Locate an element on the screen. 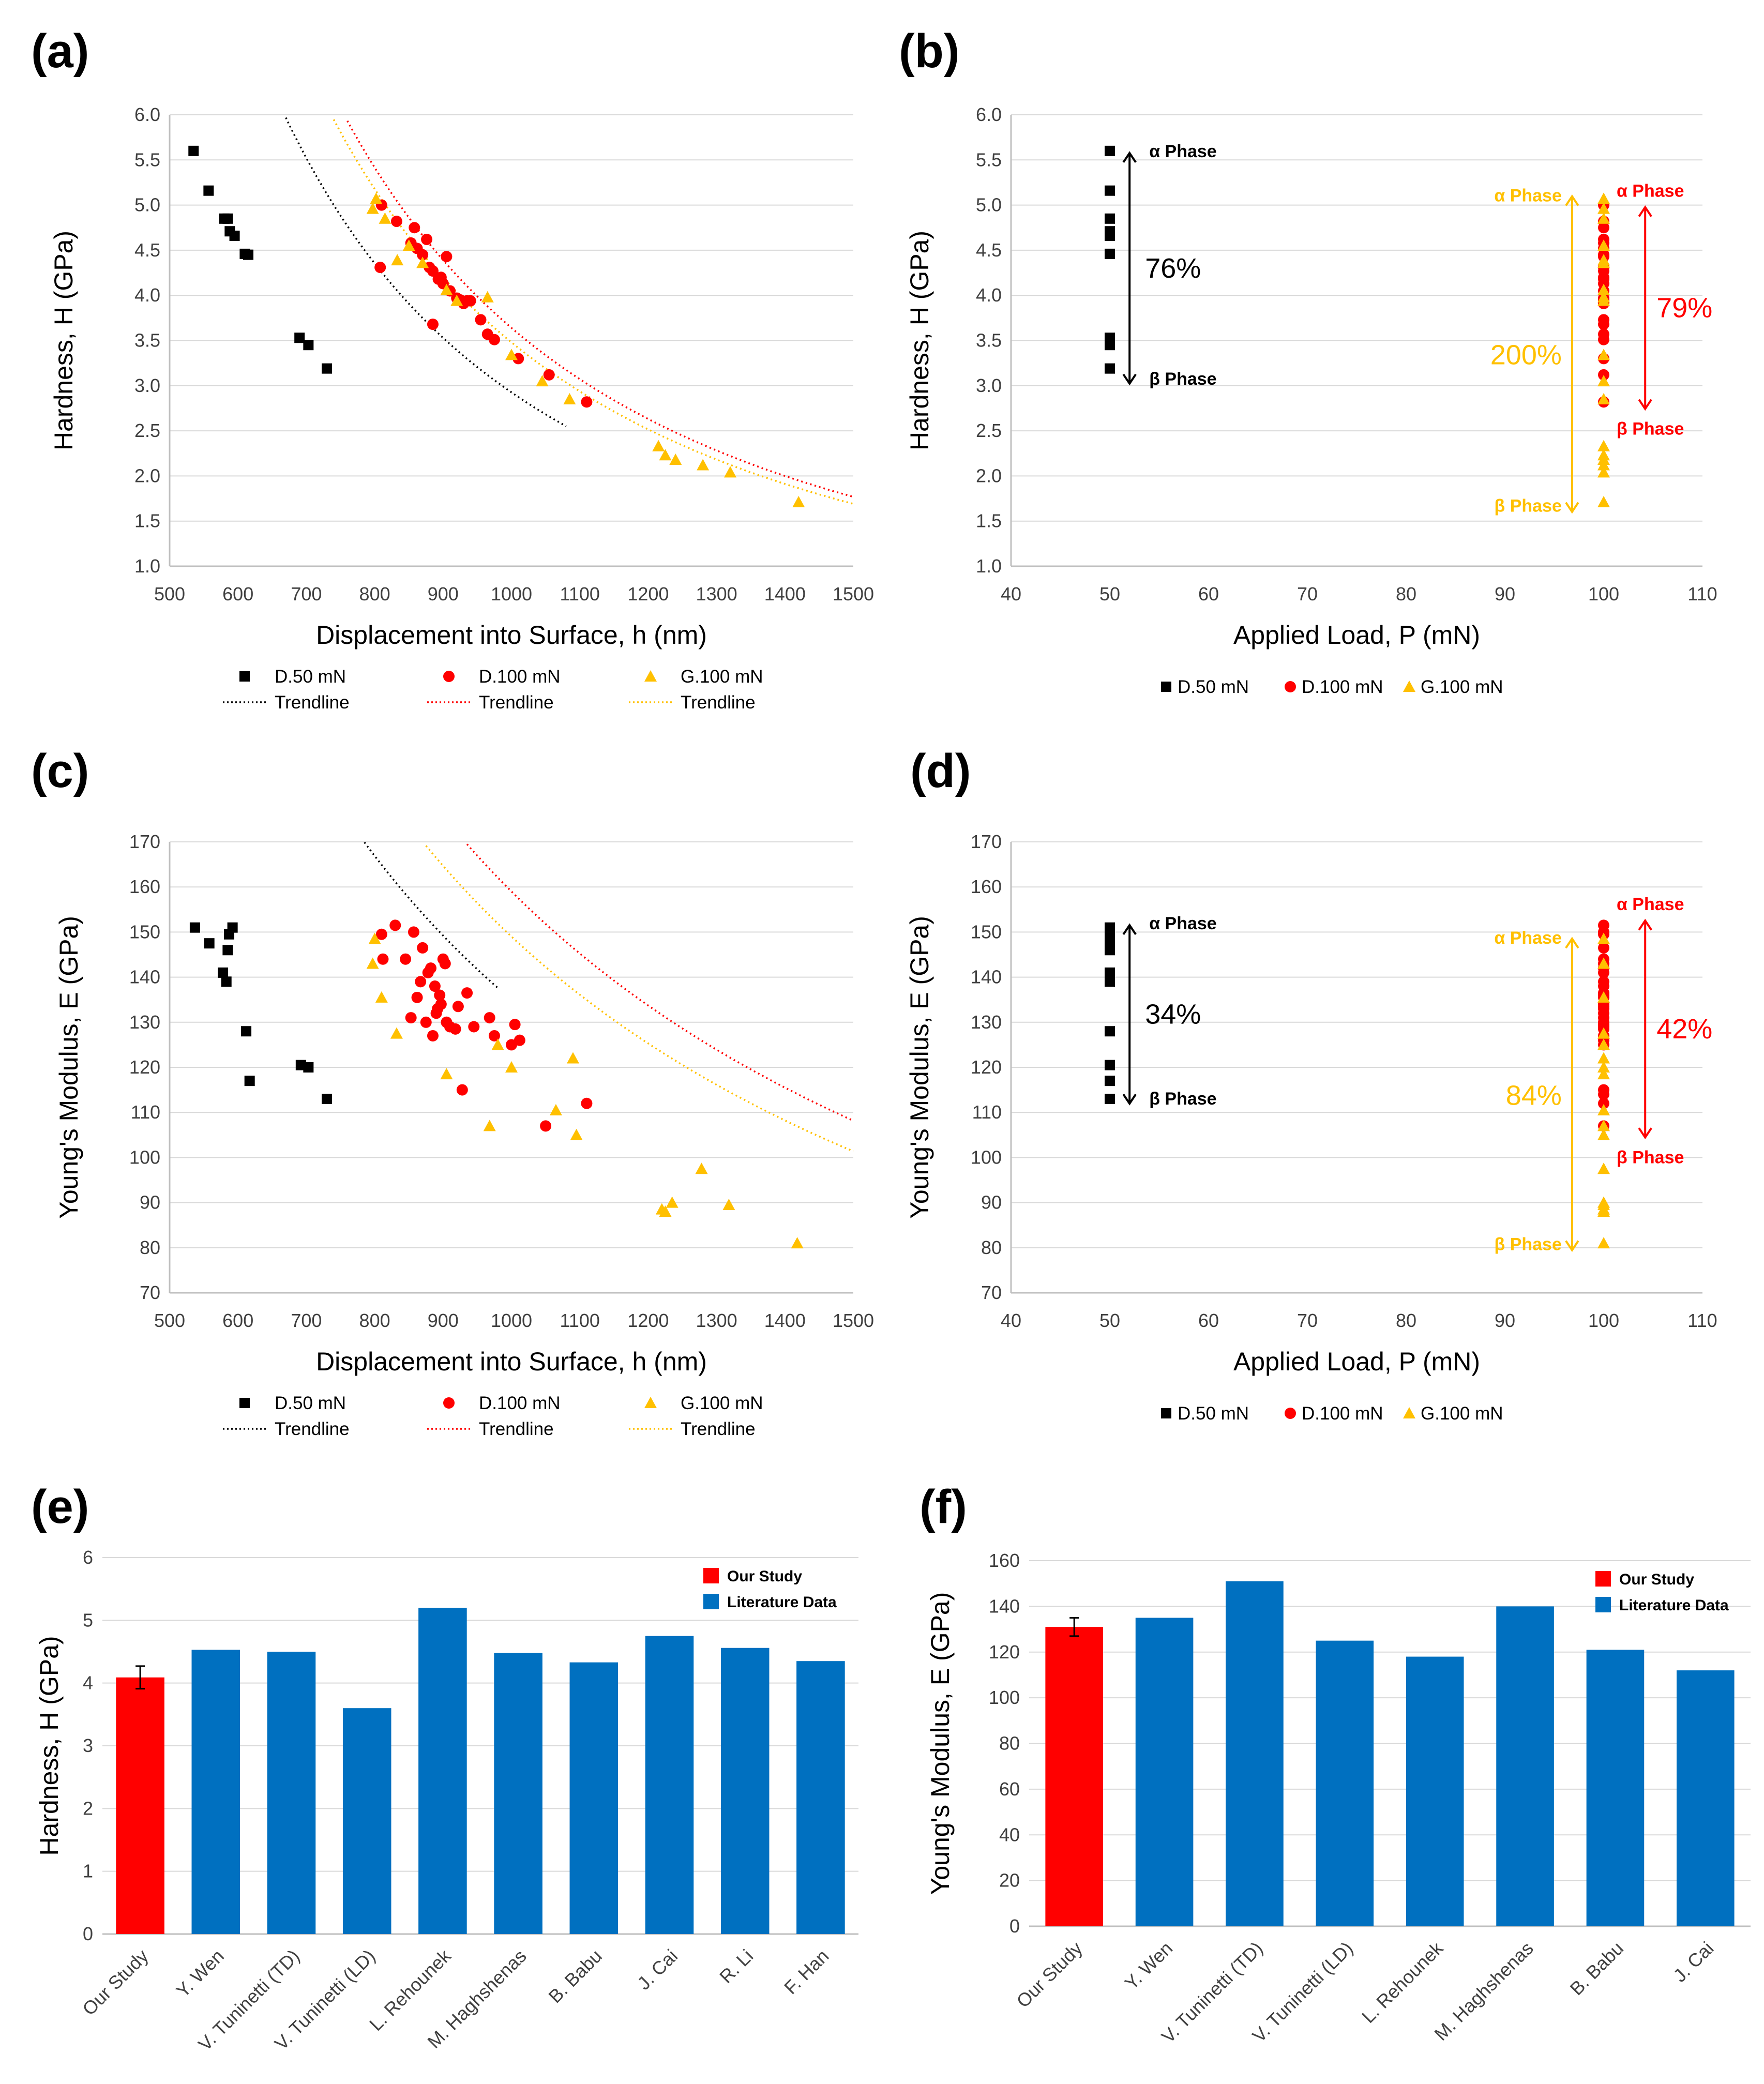  legend-marker-triangle is located at coordinates (650, 676).